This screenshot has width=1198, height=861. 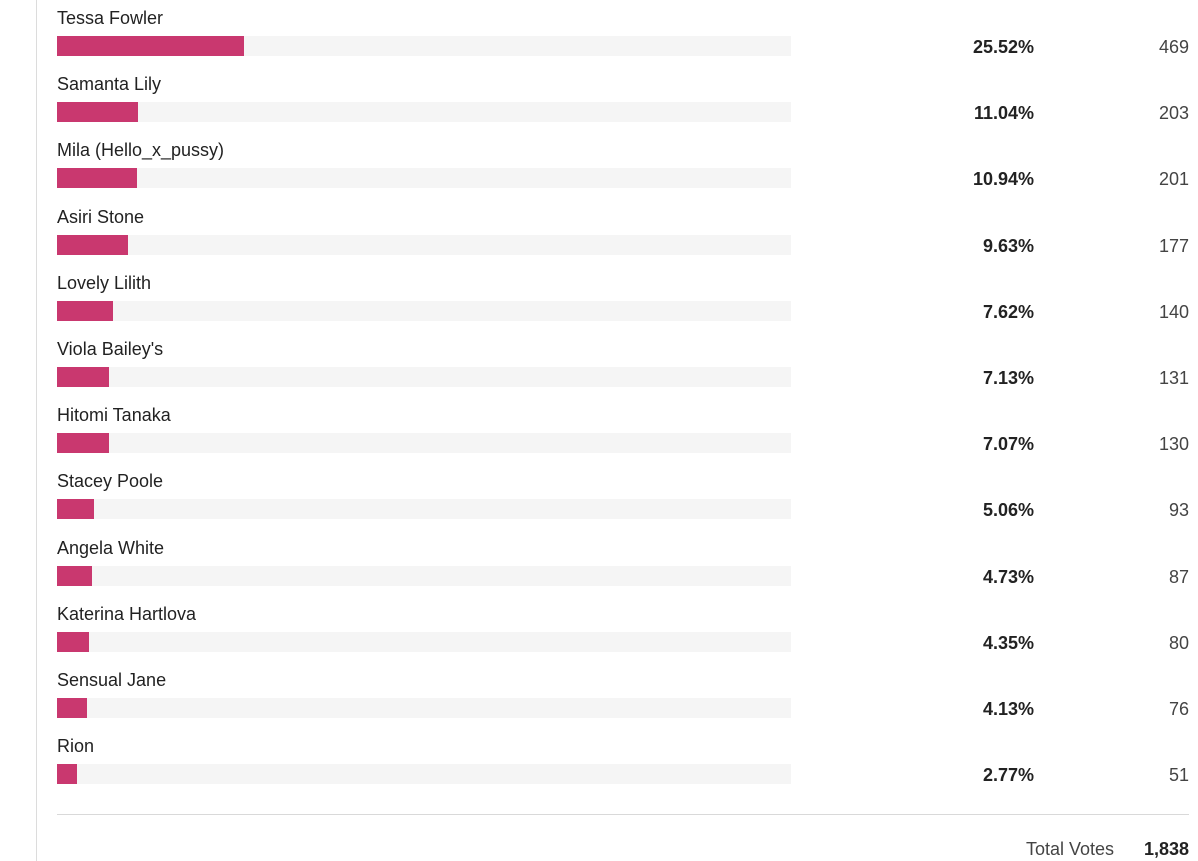 I want to click on poll-option-percent: 11.04%, so click(x=1003, y=113).